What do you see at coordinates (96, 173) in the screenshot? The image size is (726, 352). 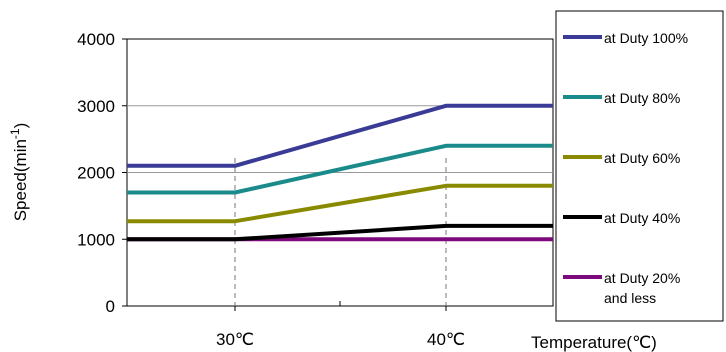 I see `y-tick-label: 2000` at bounding box center [96, 173].